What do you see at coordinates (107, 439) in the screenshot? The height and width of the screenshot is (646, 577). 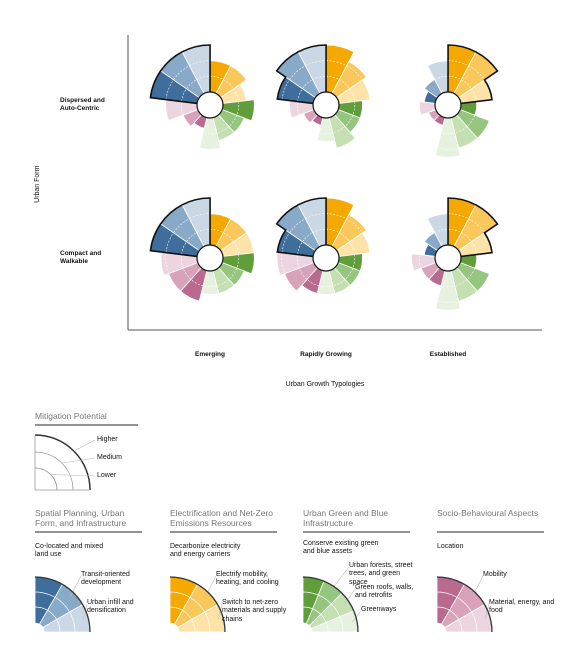 I see `legend-level: Higher` at bounding box center [107, 439].